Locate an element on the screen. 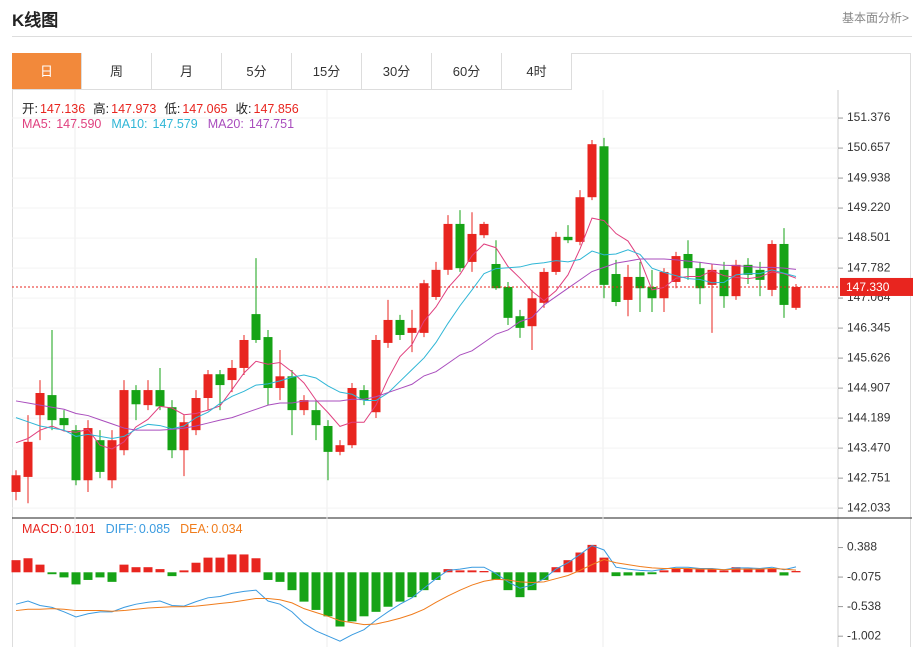 The width and height of the screenshot is (919, 647). period-tab: 周 is located at coordinates (117, 71).